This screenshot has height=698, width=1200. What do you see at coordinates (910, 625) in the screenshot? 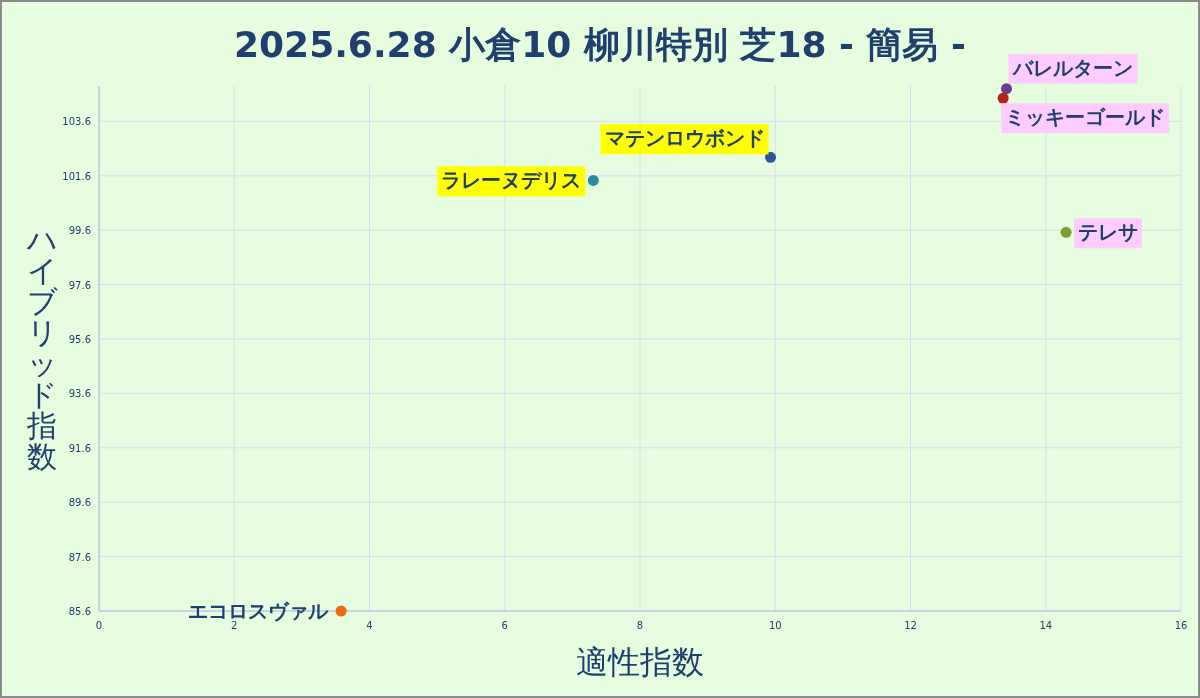
I see `x-tick-label: 12` at bounding box center [910, 625].